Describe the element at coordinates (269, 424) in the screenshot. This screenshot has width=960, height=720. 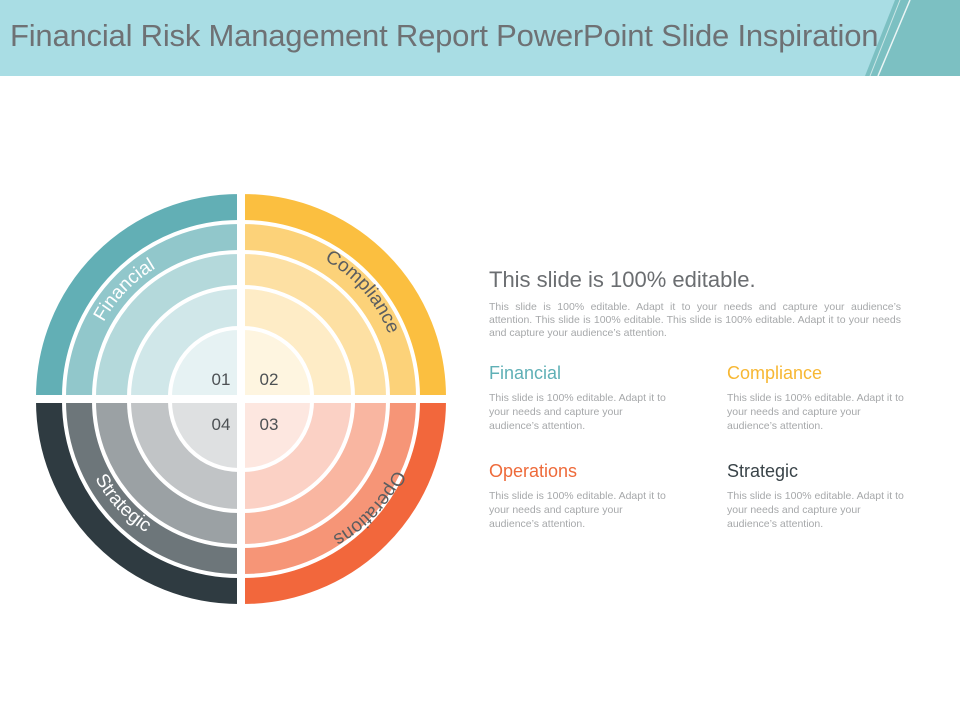
I see `quadrant-number-03: 03` at that location.